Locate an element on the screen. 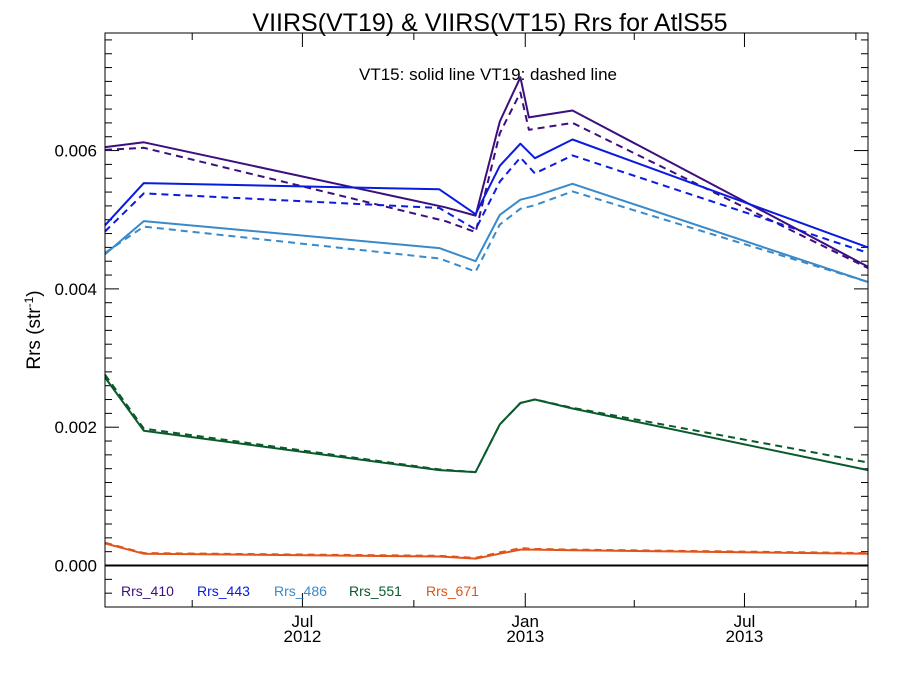 The image size is (900, 675). y-axis-label: Rrs (str-1) is located at coordinates (33, 329).